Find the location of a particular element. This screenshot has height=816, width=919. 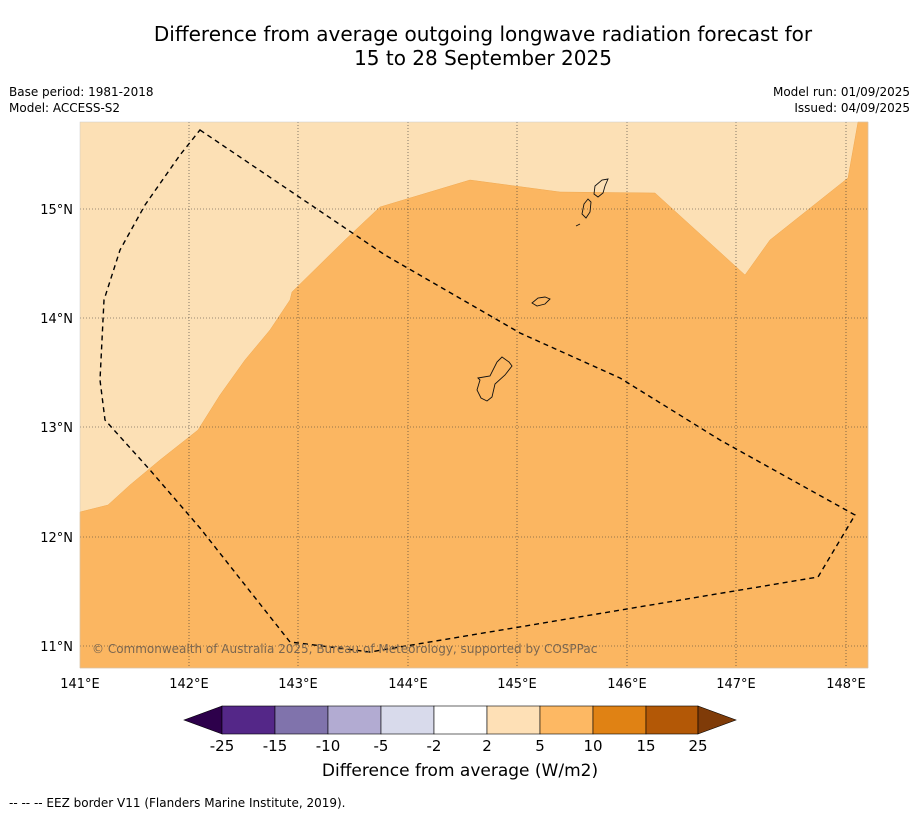

lat-tick-labels: 15°N 14°N 13°N 12°N 11°N is located at coordinates (56, 429).